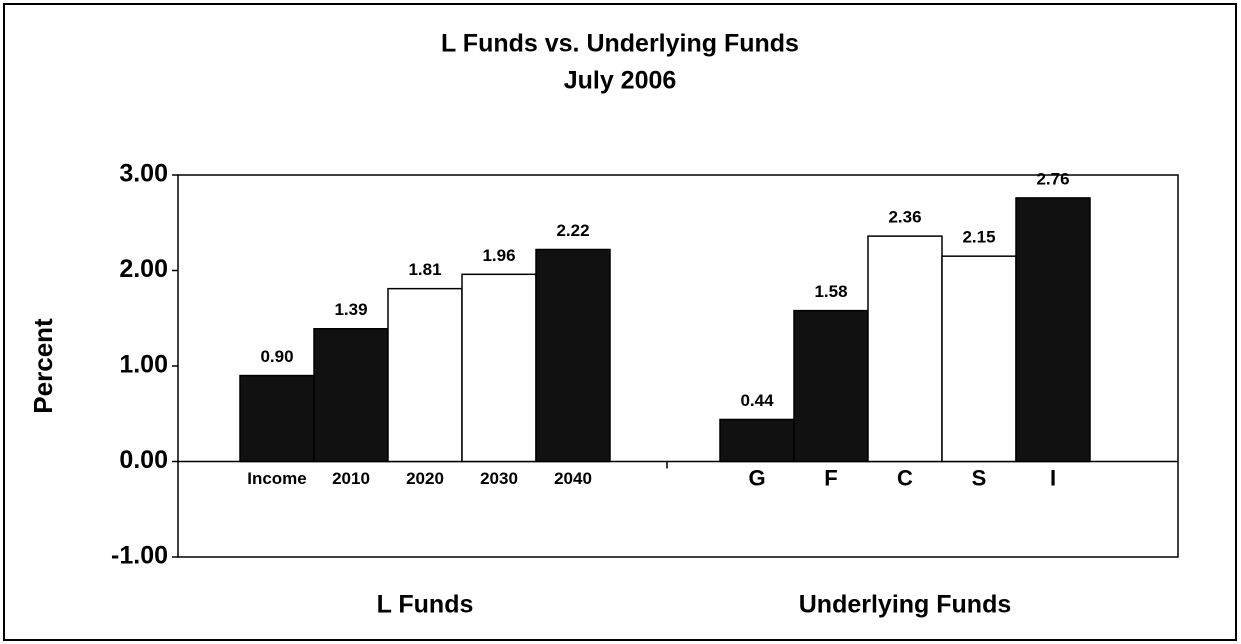 This screenshot has height=644, width=1241. Describe the element at coordinates (350, 309) in the screenshot. I see `value-label: 1.39` at that location.